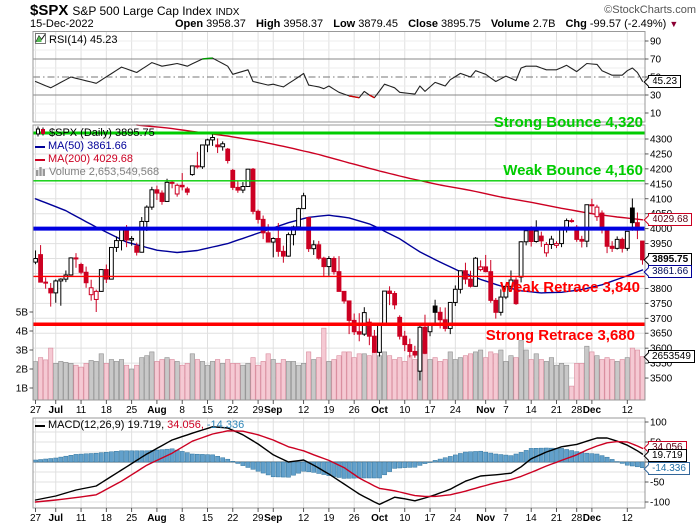  What do you see at coordinates (156, 518) in the screenshot?
I see `svg-text: Aug` at bounding box center [156, 518].